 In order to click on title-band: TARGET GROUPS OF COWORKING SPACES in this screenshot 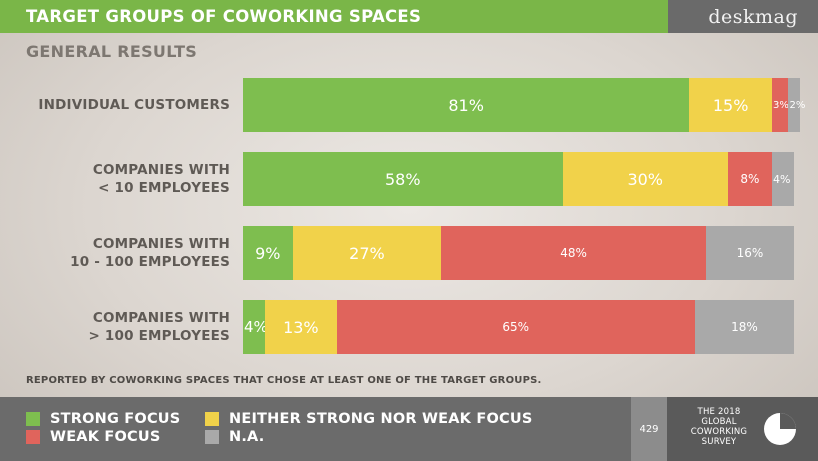, I will do `click(334, 16)`.